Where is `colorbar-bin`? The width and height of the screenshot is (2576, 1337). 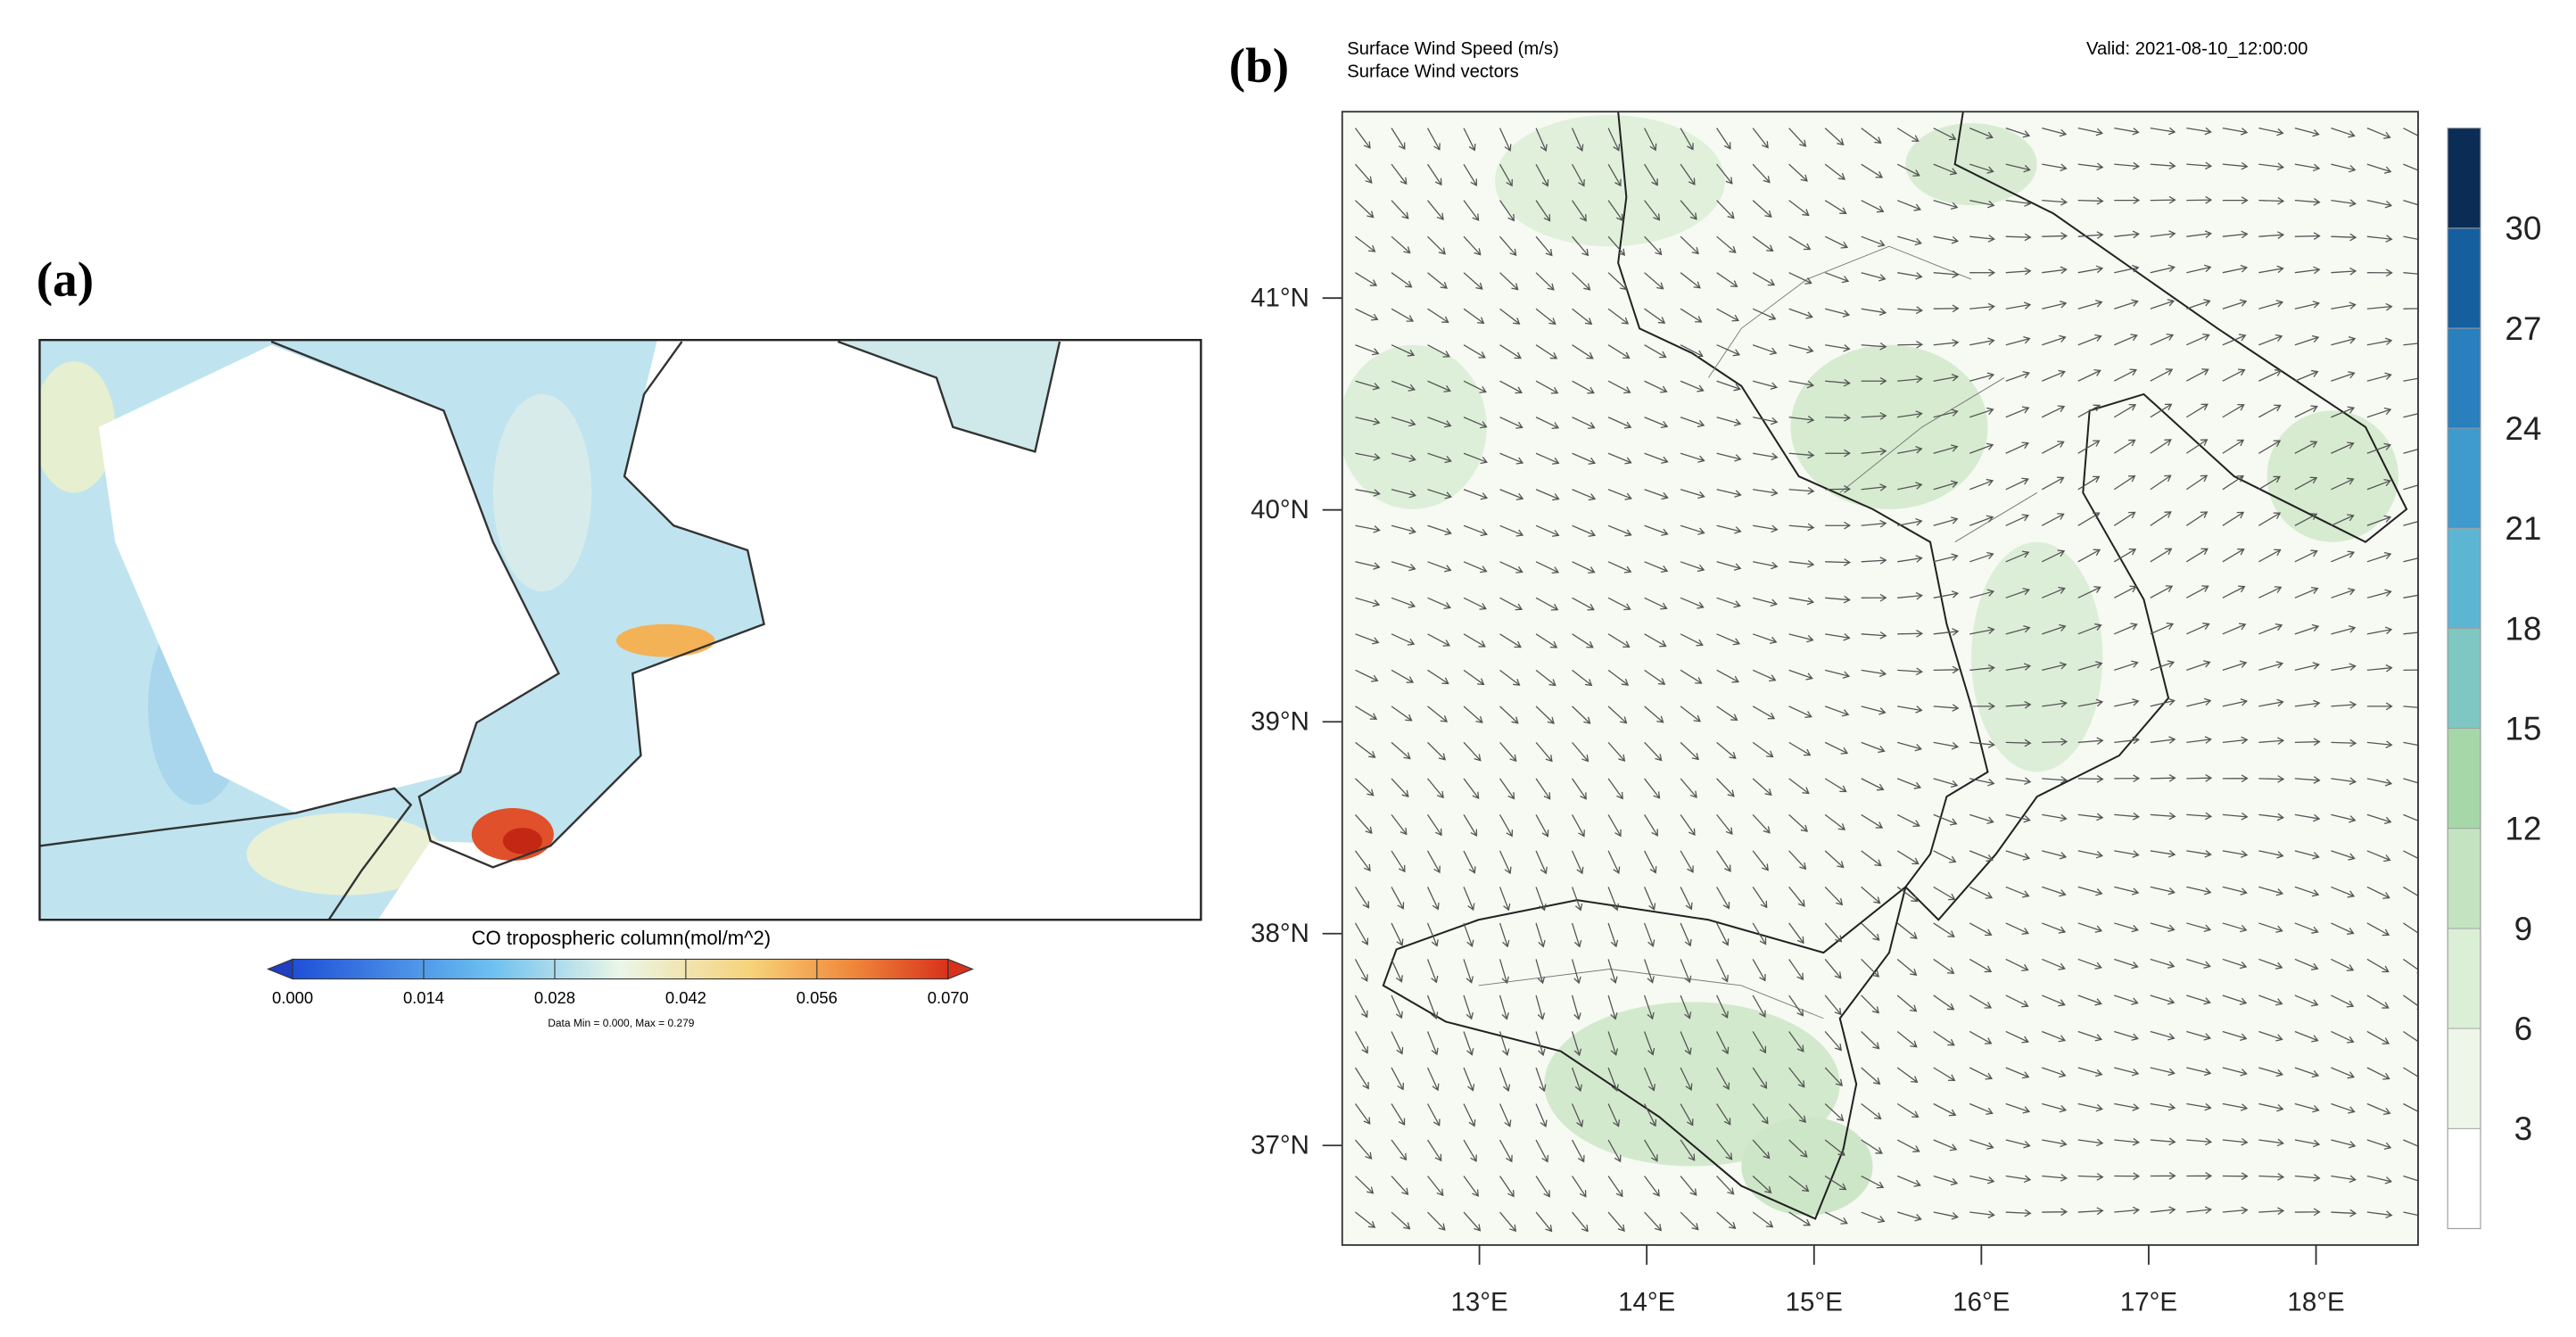
colorbar-bin is located at coordinates (2464, 278).